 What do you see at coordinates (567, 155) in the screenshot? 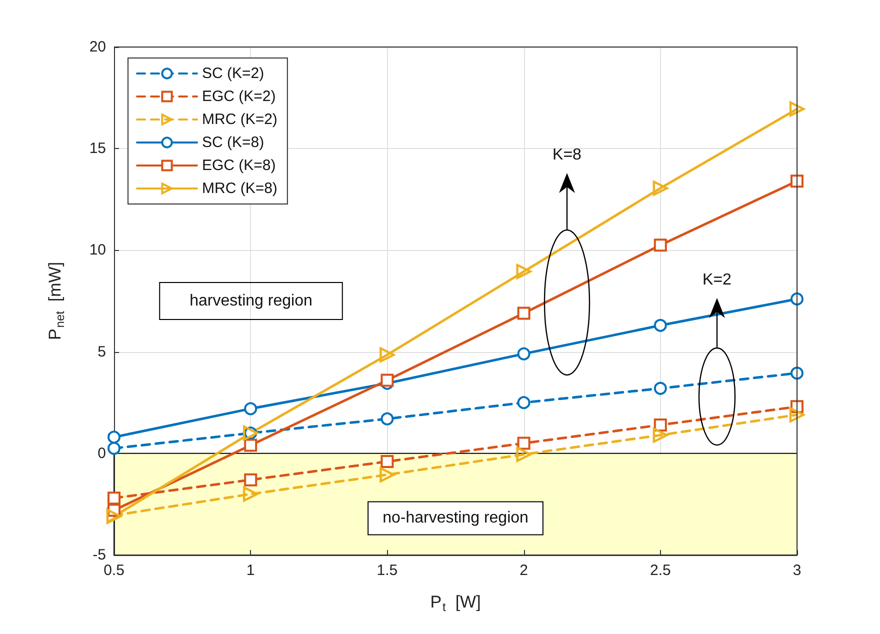
I see `annotation: K=8` at bounding box center [567, 155].